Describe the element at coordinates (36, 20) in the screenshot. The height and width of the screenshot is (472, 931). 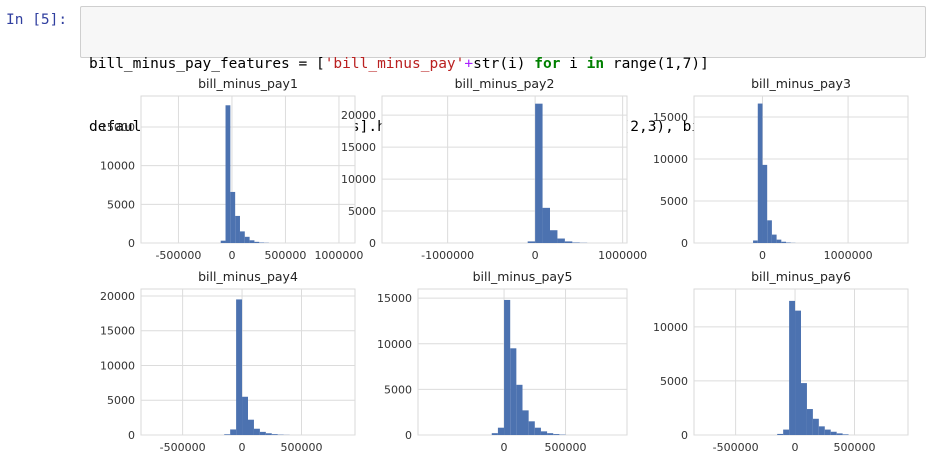
I see `input-prompt: In [5]:` at that location.